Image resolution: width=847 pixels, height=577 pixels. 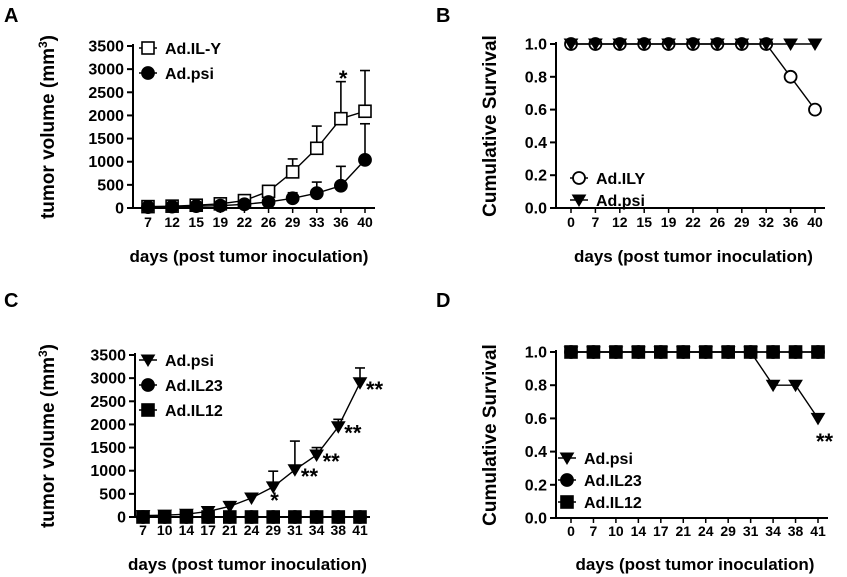 I want to click on legend-label: Ad.IL23, so click(x=194, y=386).